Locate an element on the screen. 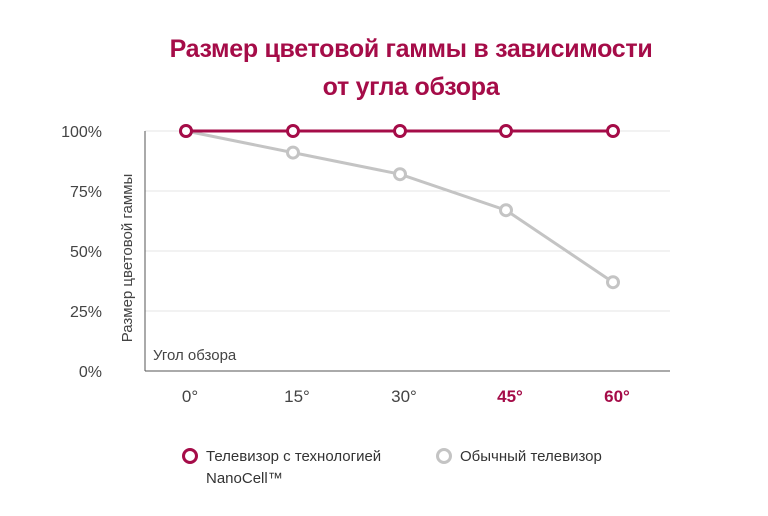  legend-item-nanocell: Телевизор с технологией NanoCell™ is located at coordinates (294, 468).